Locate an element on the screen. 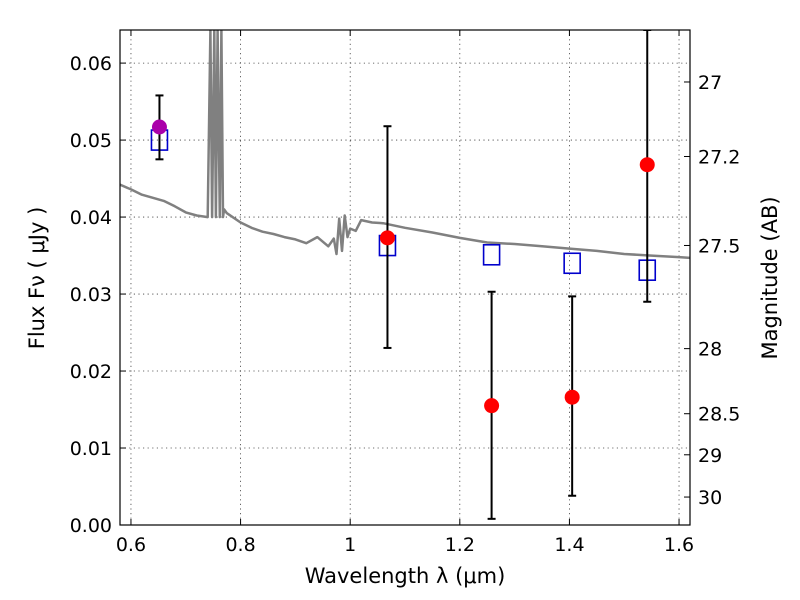 The height and width of the screenshot is (600, 800). y-tick-label: 0.02 is located at coordinates (91, 372).